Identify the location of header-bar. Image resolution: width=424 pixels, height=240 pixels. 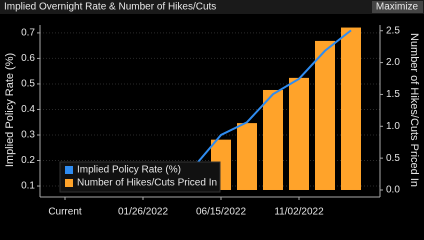
(212, 7).